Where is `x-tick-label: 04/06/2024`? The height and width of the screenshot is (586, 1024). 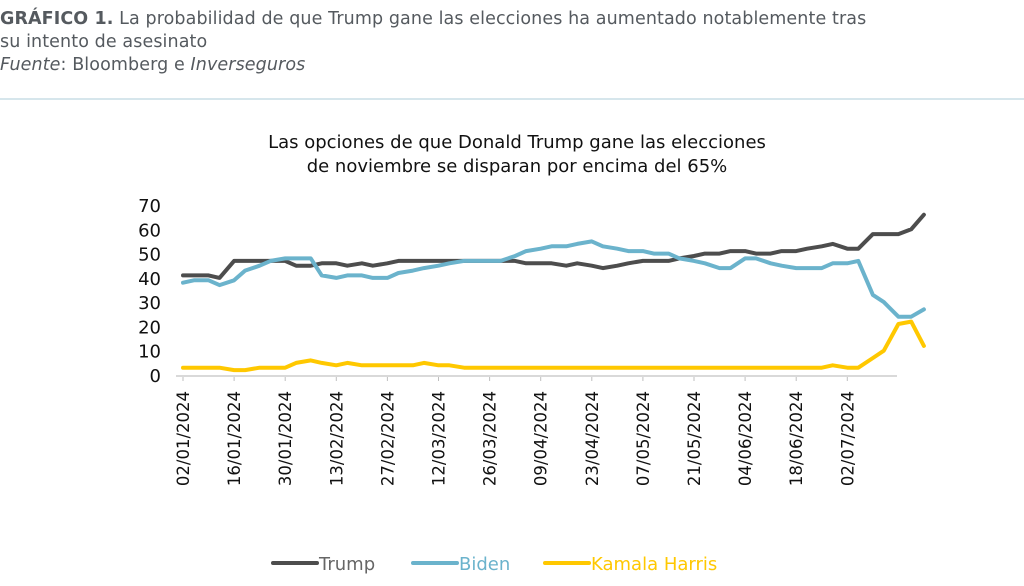 x-tick-label: 04/06/2024 is located at coordinates (745, 438).